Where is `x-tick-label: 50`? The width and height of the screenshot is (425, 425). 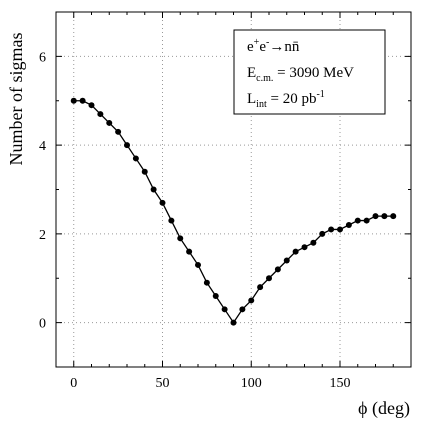 x-tick-label: 50 is located at coordinates (163, 383).